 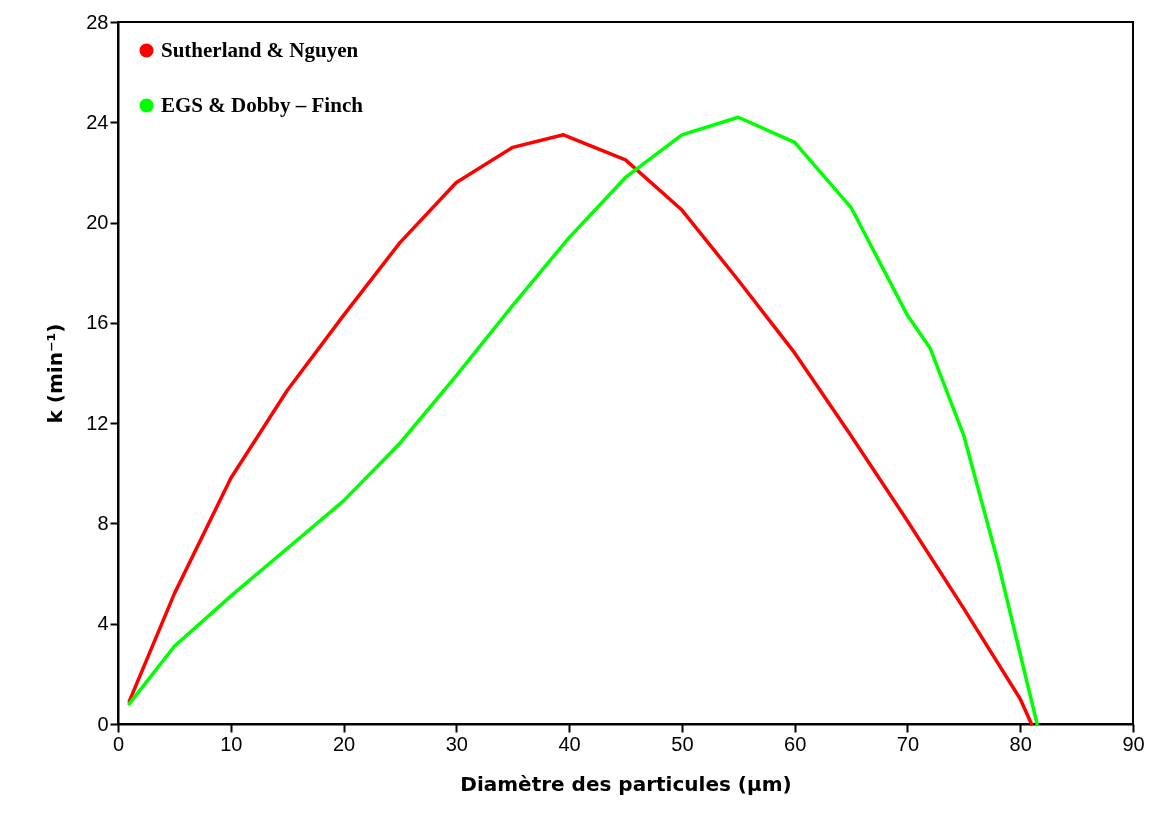 What do you see at coordinates (97, 422) in the screenshot?
I see `y-tick-label: 12` at bounding box center [97, 422].